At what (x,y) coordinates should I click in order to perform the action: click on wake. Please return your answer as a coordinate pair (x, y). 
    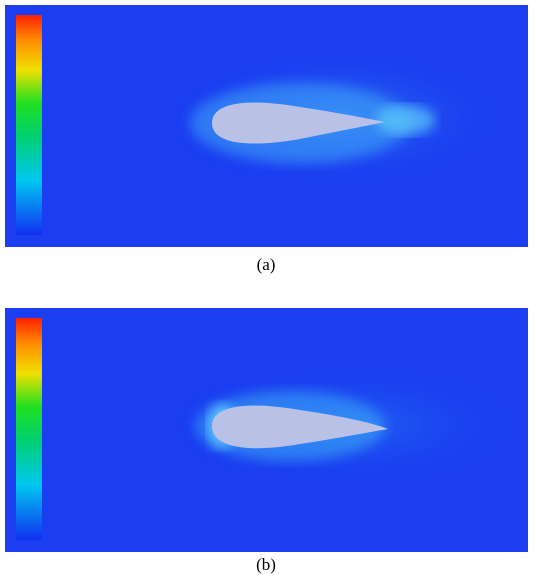
    Looking at the image, I should click on (405, 120).